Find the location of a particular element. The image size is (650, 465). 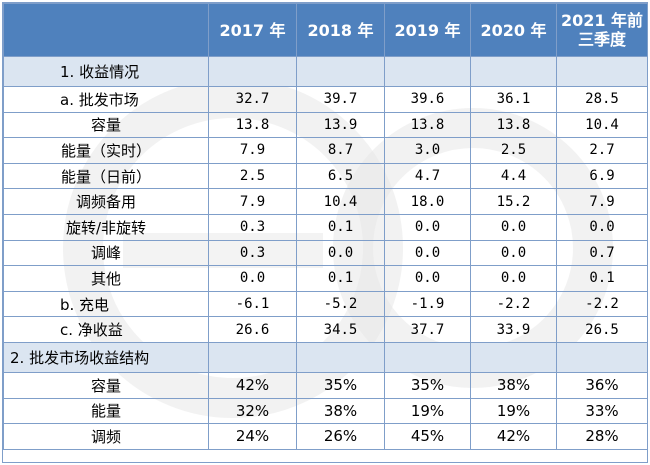

table-row: 调频备用 7.9 10.4 18.0 15.2 7.9 is located at coordinates (325, 201).